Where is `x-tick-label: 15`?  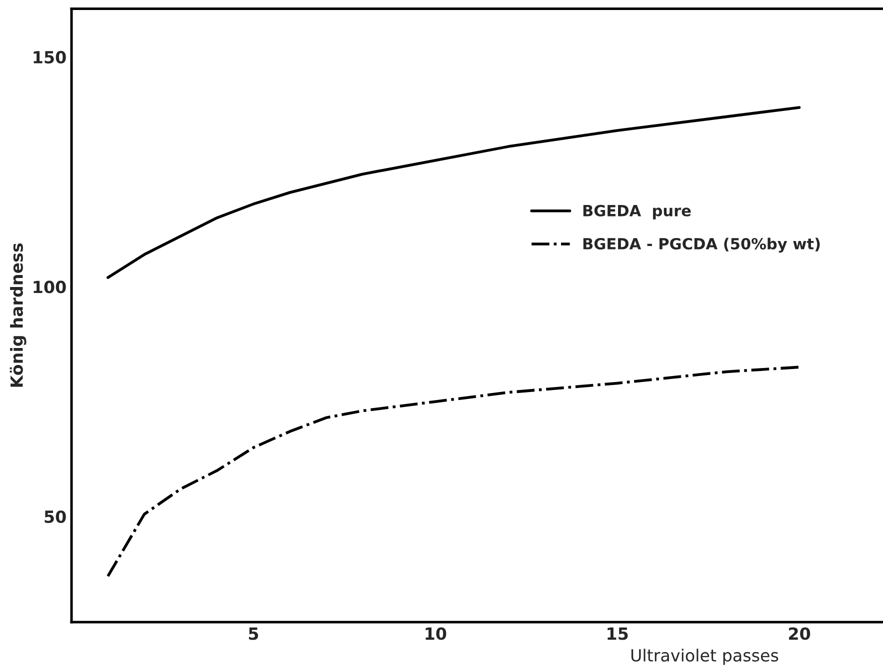 x-tick-label: 15 is located at coordinates (618, 634).